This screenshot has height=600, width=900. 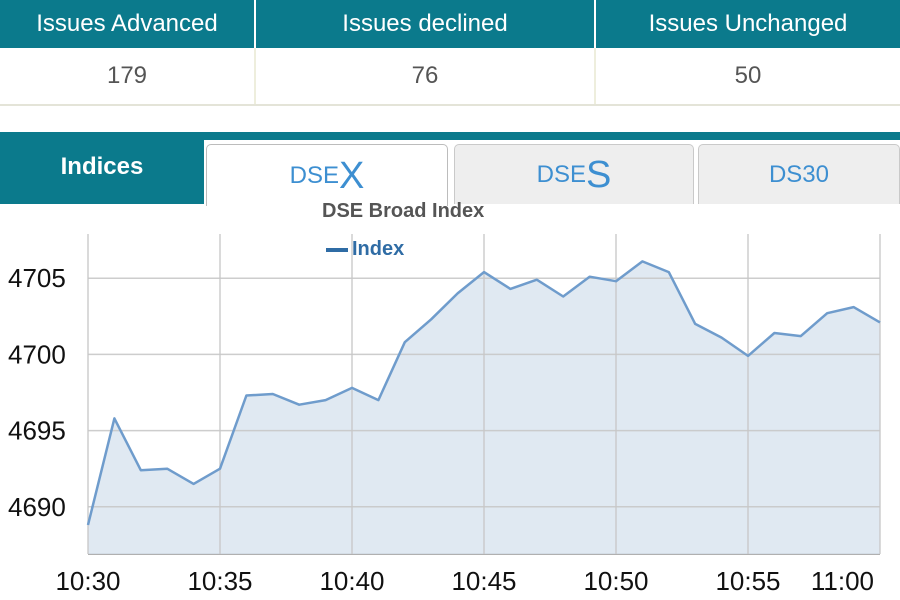 What do you see at coordinates (747, 24) in the screenshot?
I see `issues-unchanged-header: Issues Unchanged` at bounding box center [747, 24].